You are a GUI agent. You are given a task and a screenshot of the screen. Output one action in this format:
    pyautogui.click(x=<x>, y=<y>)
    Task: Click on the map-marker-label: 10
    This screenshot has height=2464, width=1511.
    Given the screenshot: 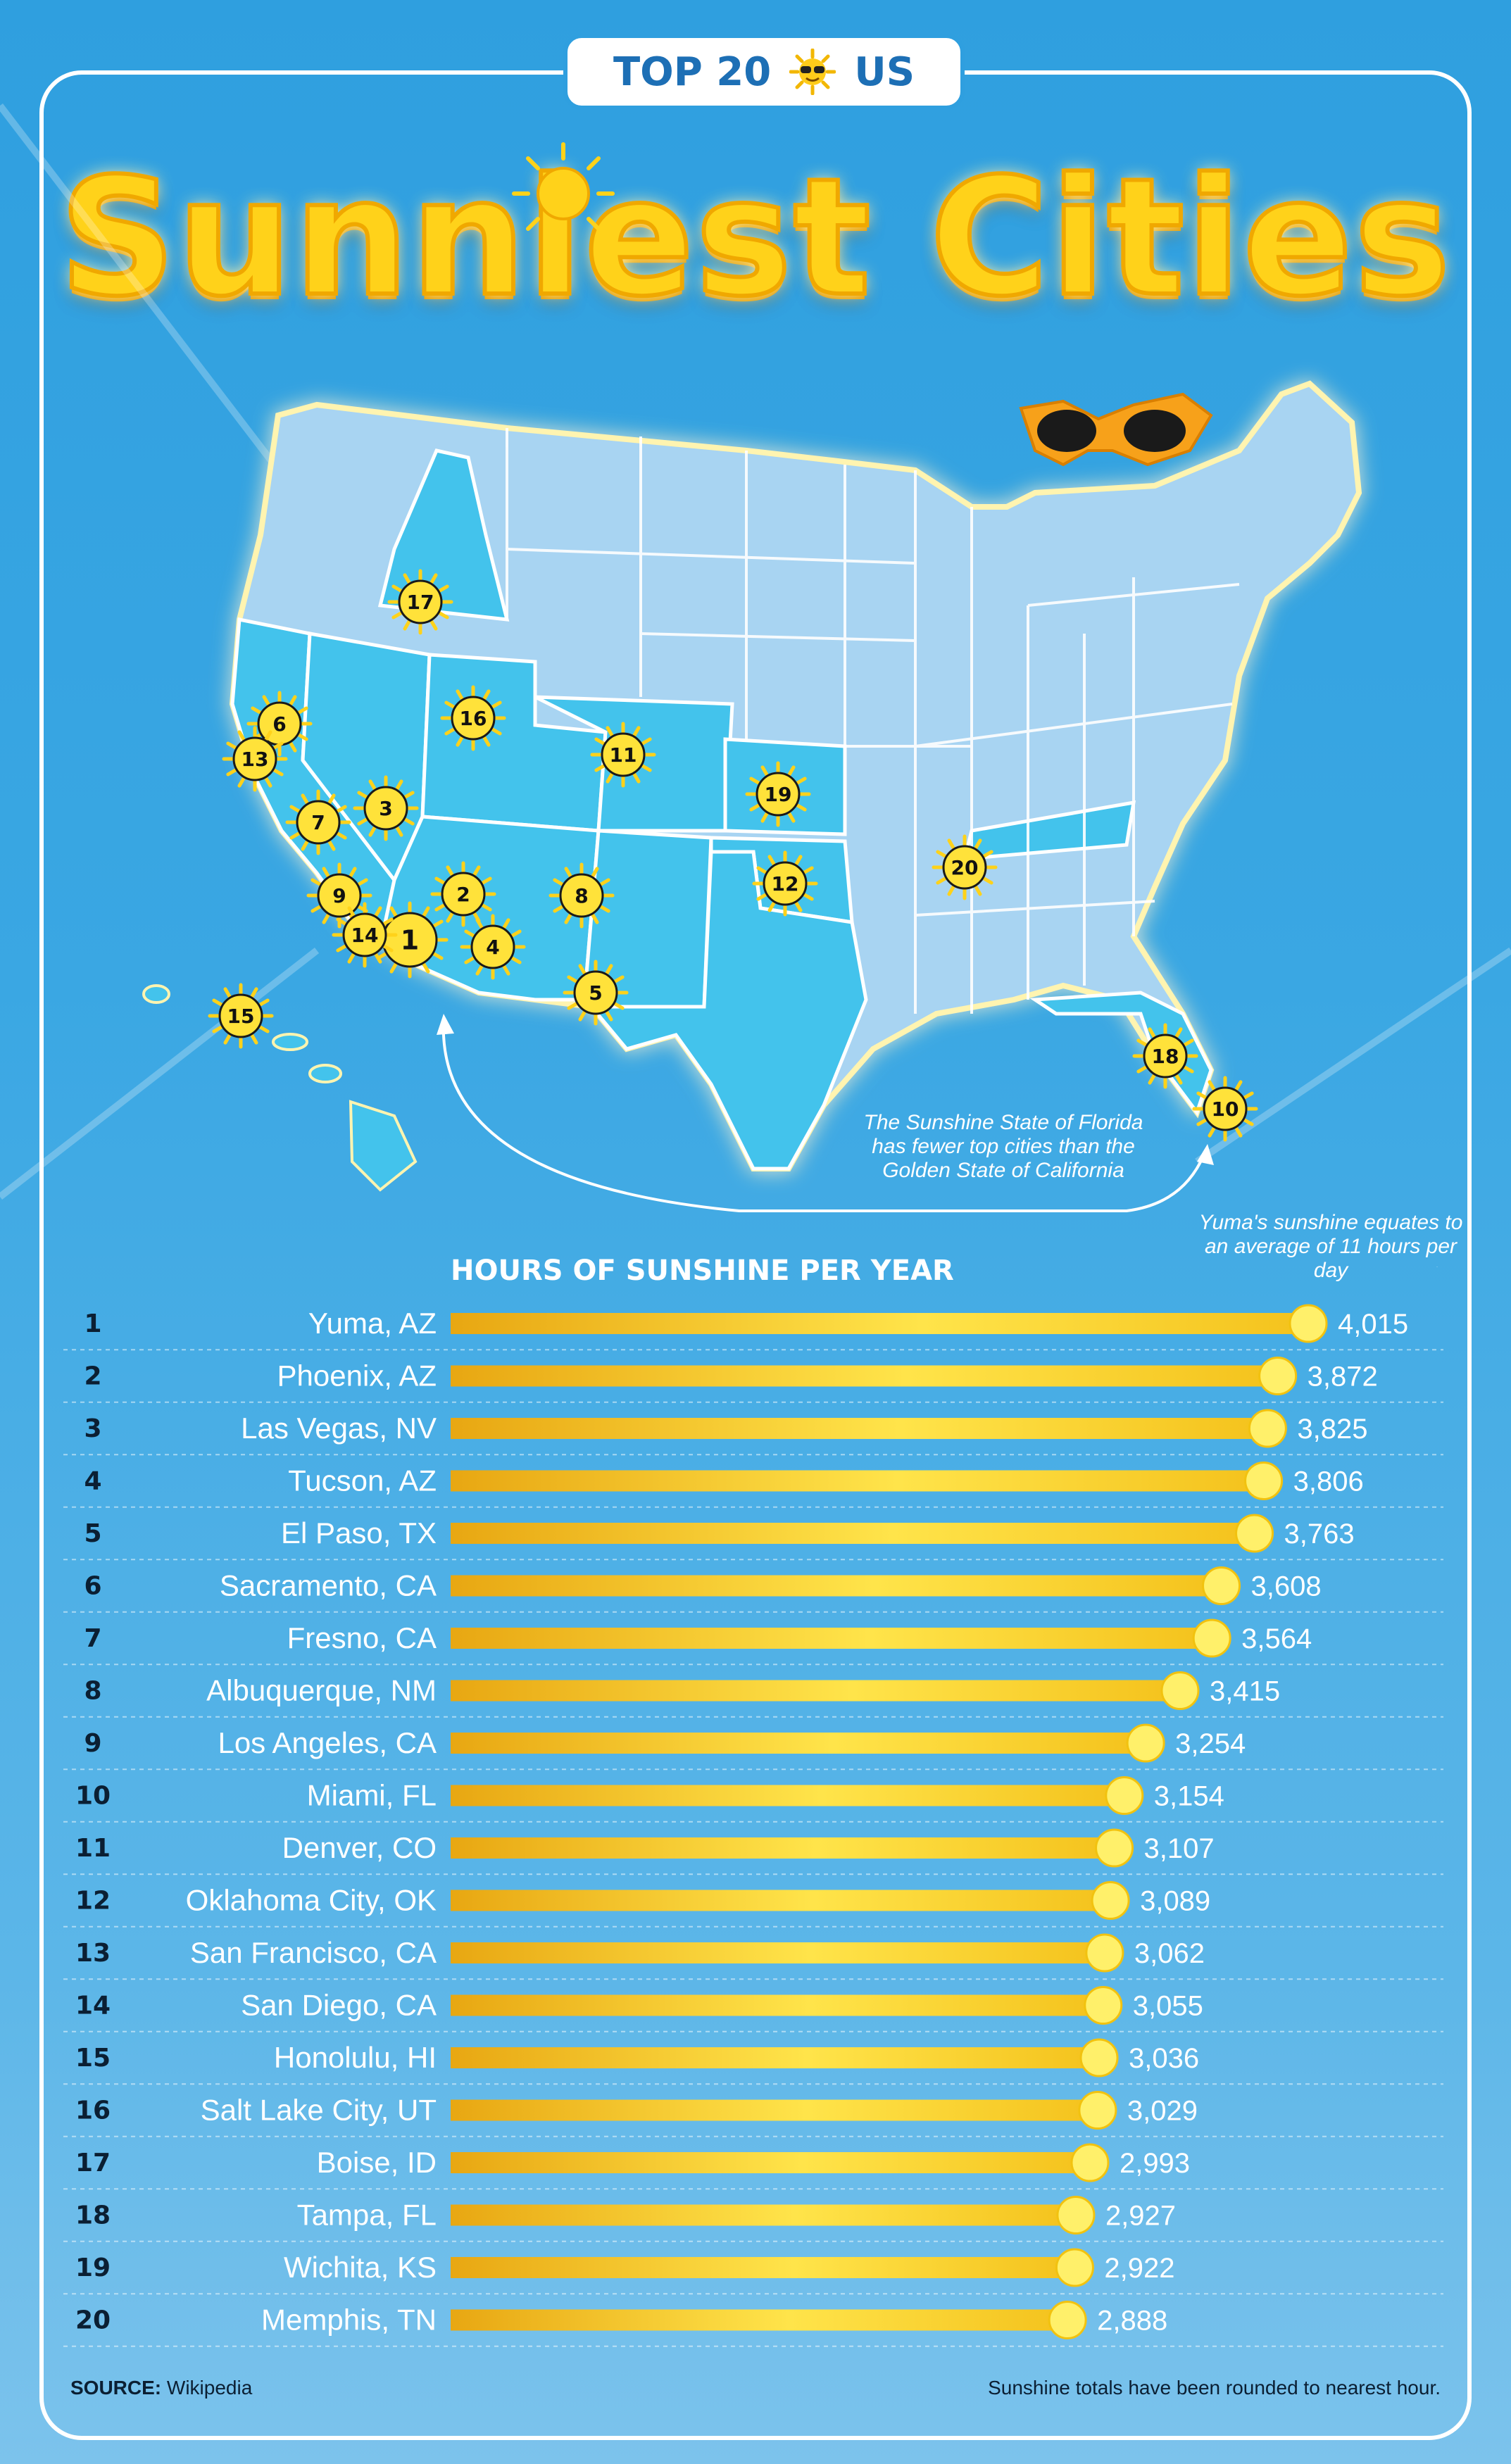 What is the action you would take?
    pyautogui.click(x=1225, y=1109)
    